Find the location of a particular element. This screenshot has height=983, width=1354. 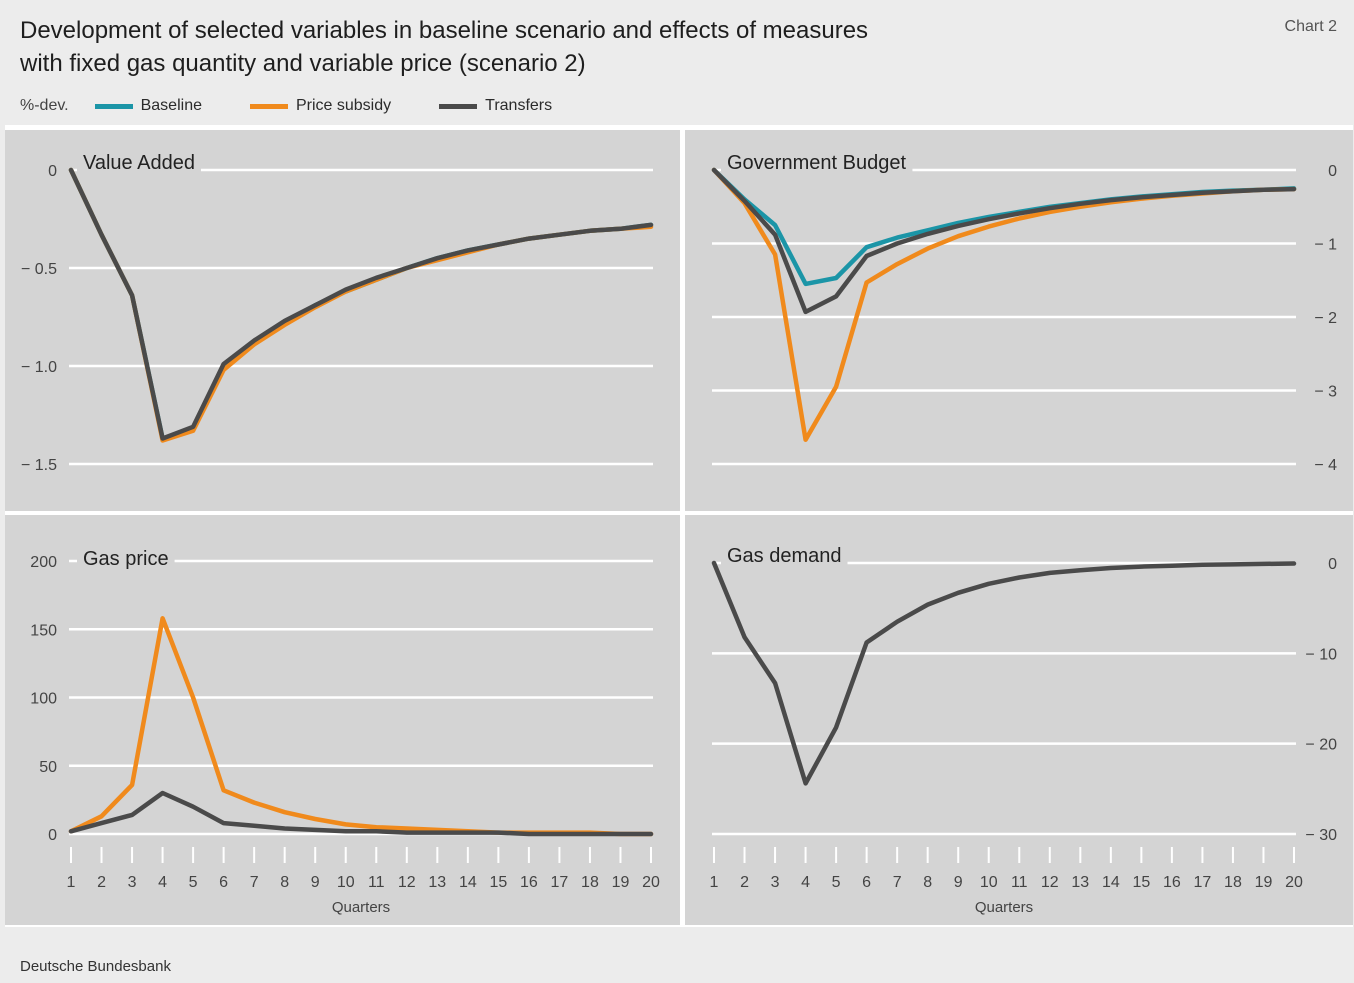

panel-gas-demand-ytick-label: 0 is located at coordinates (1332, 564).